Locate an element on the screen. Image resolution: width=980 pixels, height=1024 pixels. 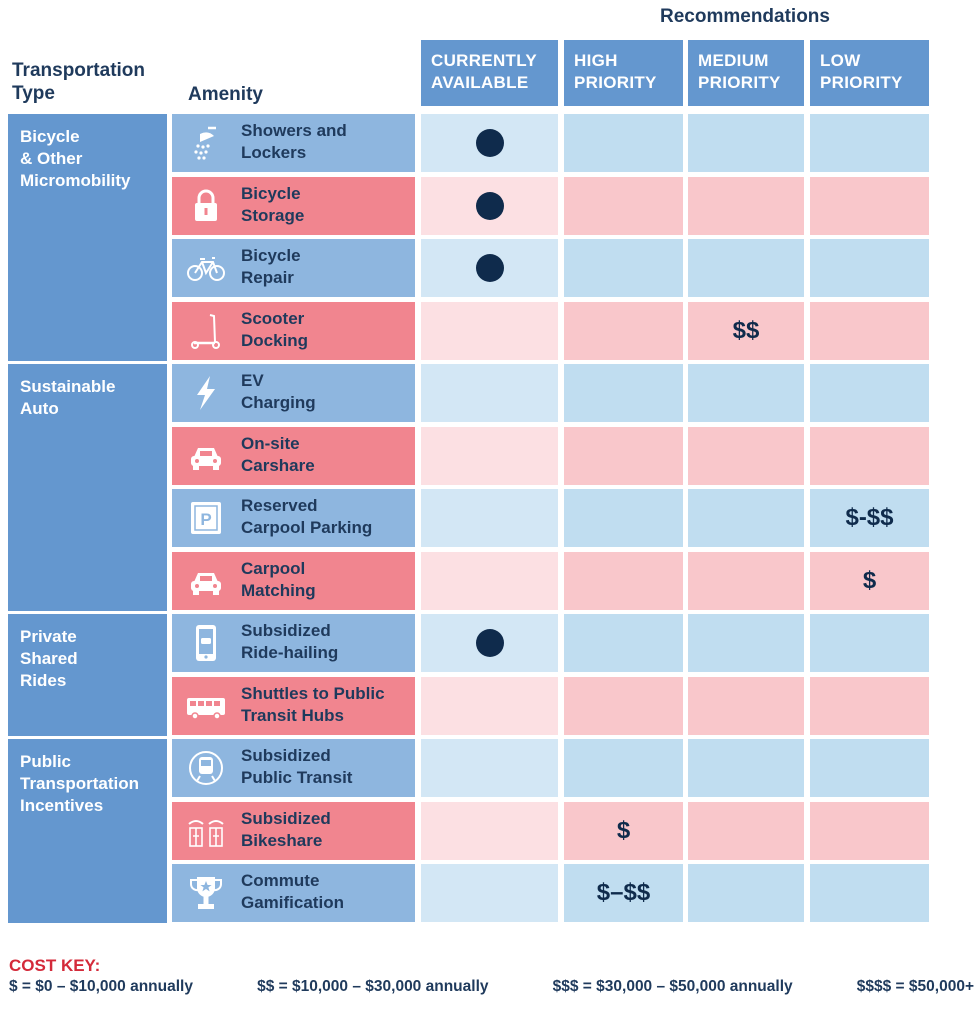
train-icon is located at coordinates (206, 768).